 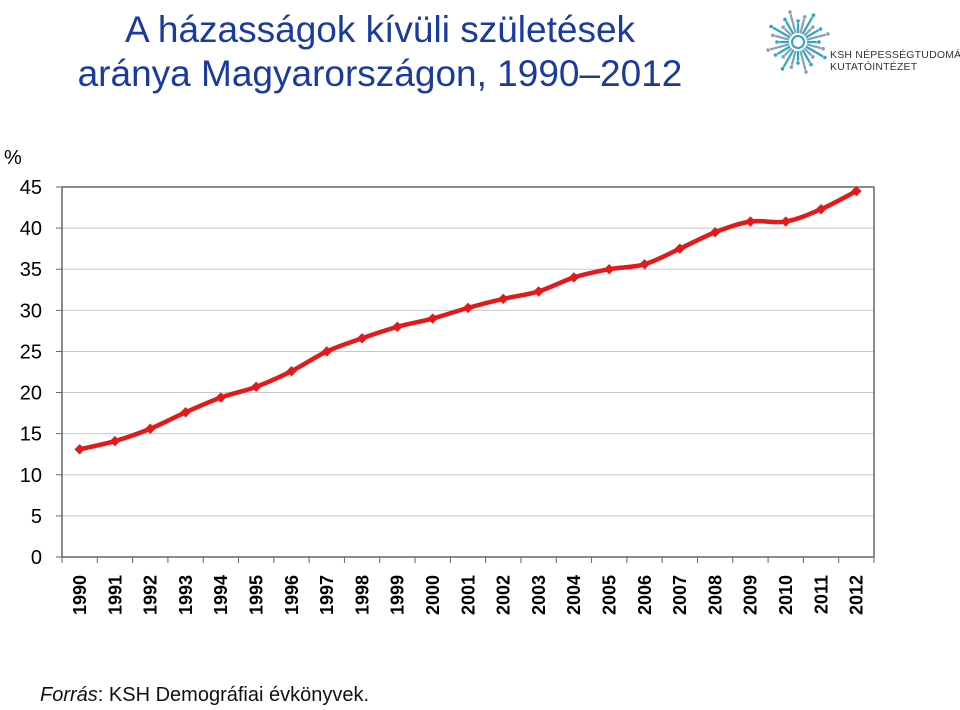 I want to click on x-tick-label: 2000, so click(x=433, y=595).